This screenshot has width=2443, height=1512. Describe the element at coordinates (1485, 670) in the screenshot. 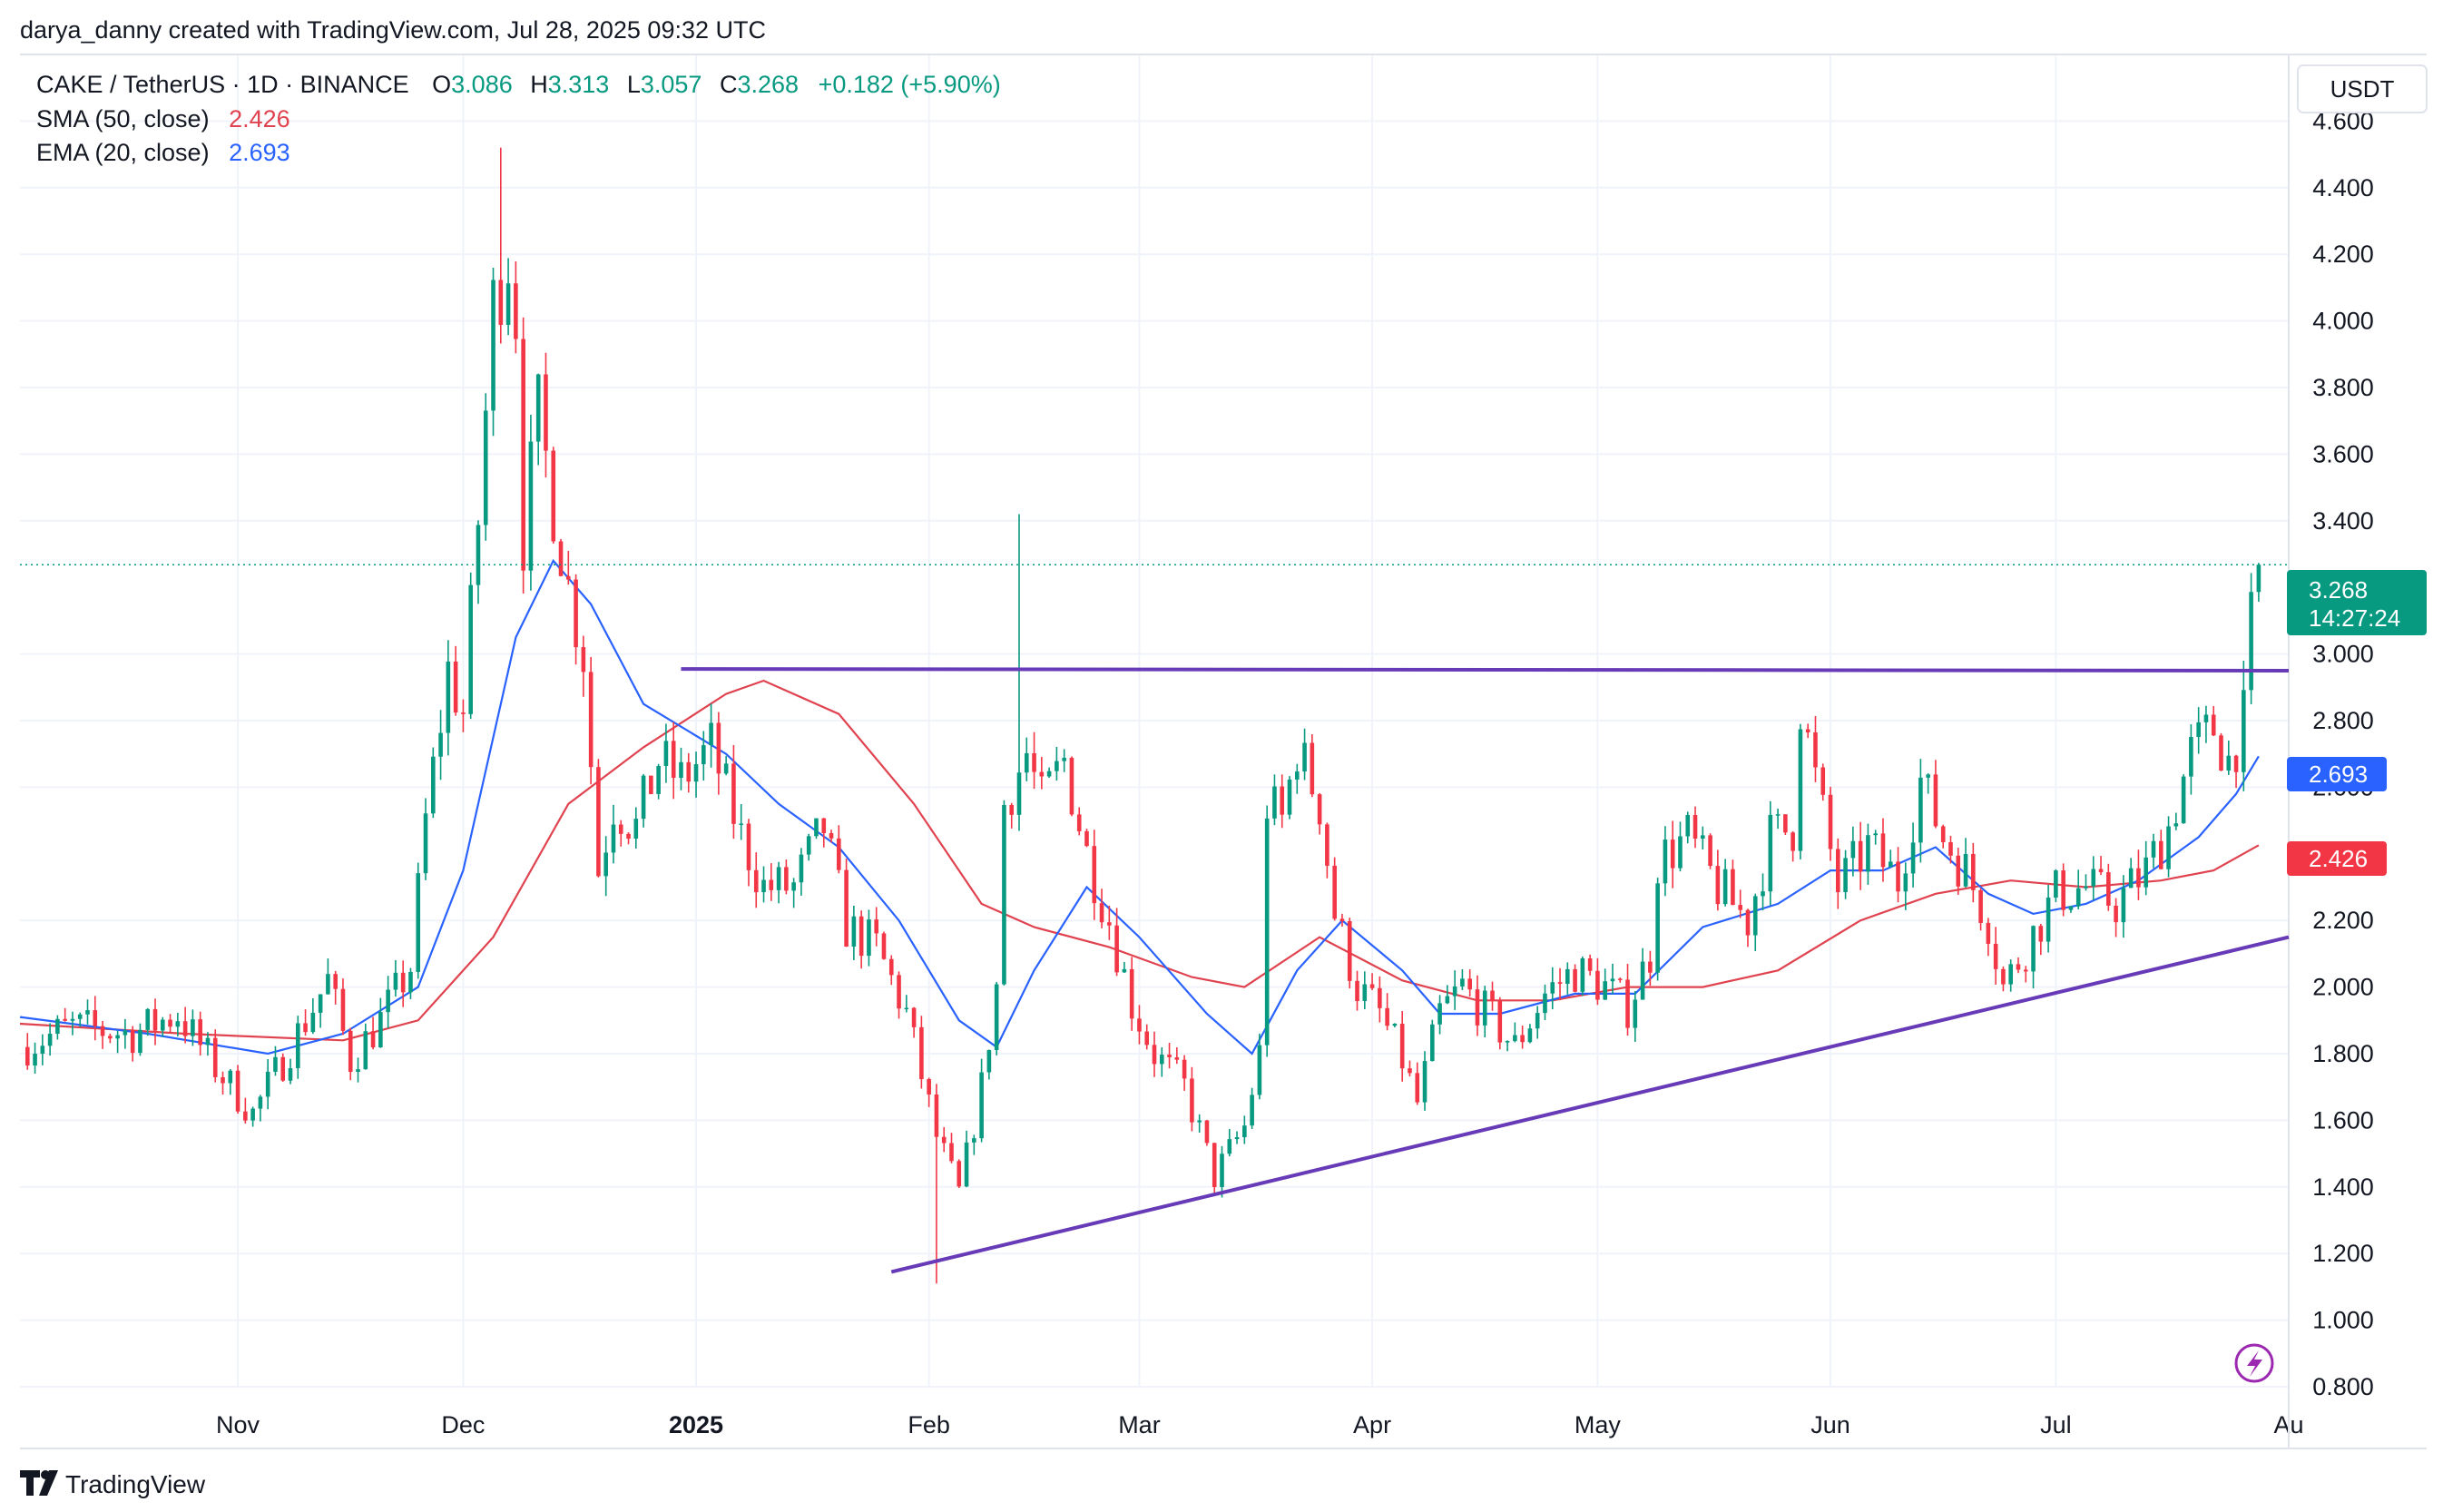

I see `trendline-resistance` at that location.